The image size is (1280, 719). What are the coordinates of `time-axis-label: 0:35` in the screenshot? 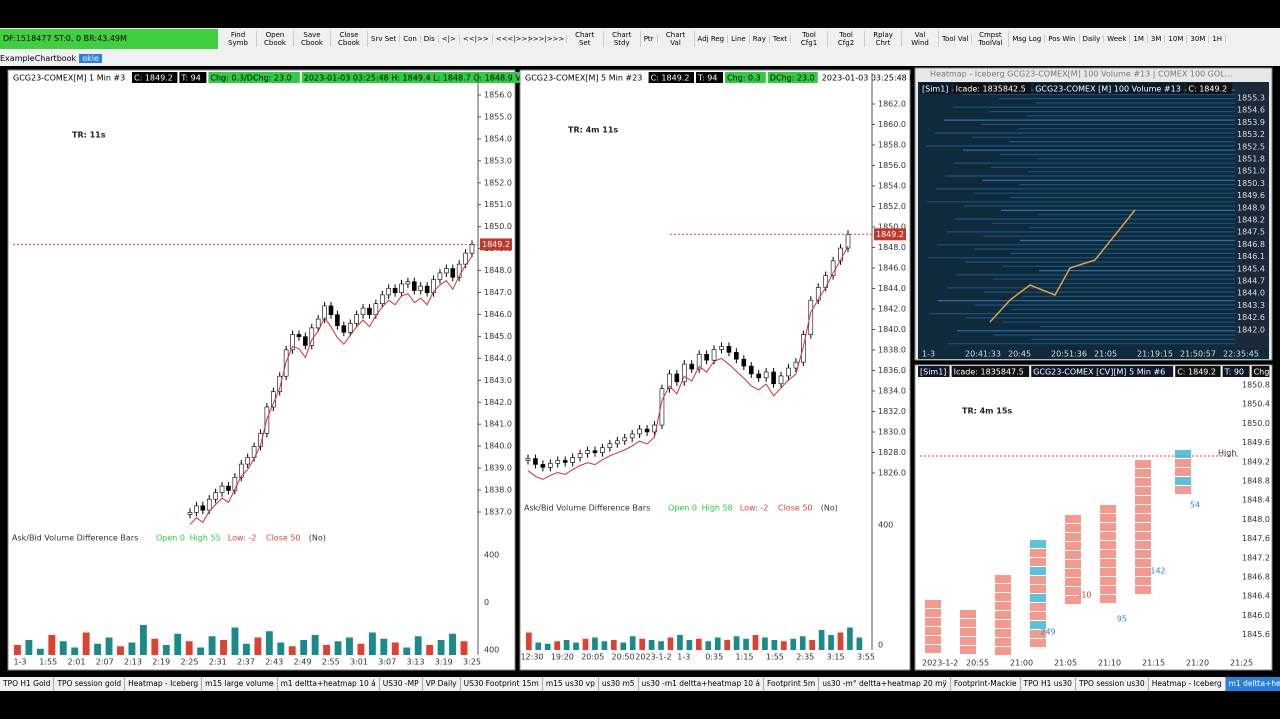 It's located at (714, 657).